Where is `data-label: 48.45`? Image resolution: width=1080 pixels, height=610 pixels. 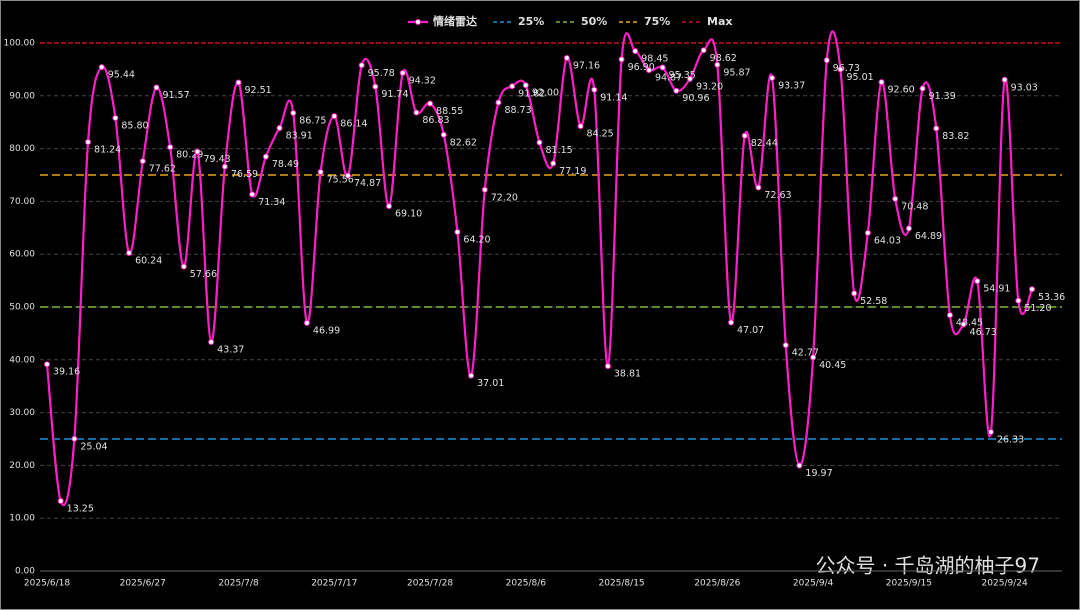 data-label: 48.45 is located at coordinates (969, 323).